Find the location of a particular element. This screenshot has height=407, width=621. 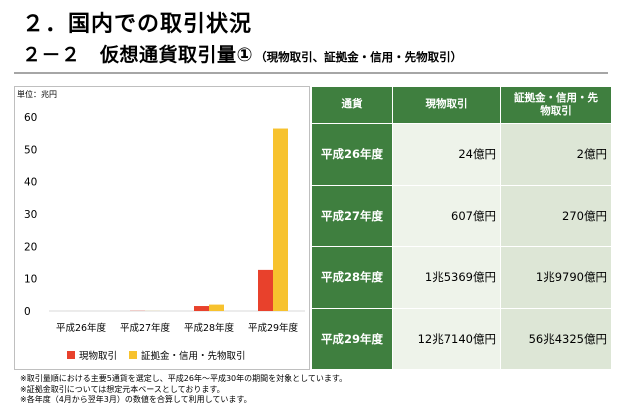

cell-spot: 12兆7140億円 is located at coordinates (446, 338).